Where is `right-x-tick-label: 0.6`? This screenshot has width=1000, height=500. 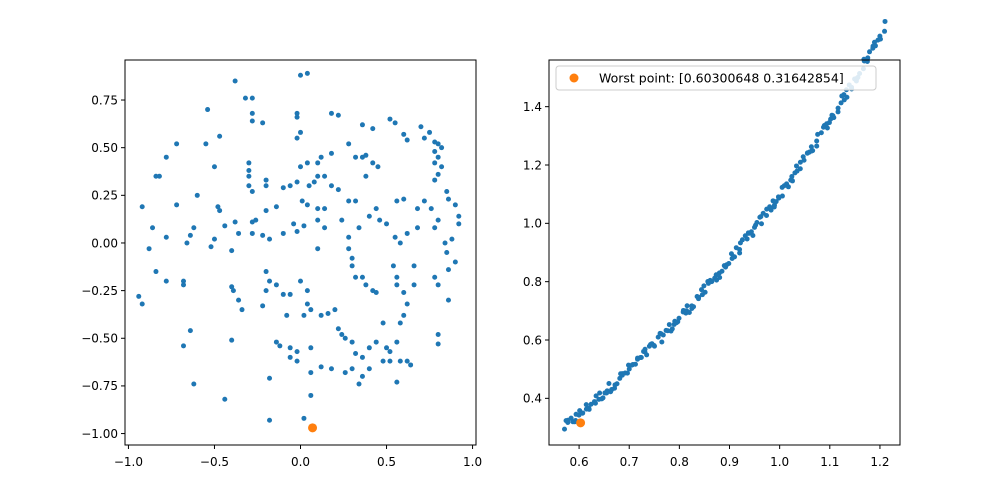 right-x-tick-label: 0.6 is located at coordinates (579, 462).